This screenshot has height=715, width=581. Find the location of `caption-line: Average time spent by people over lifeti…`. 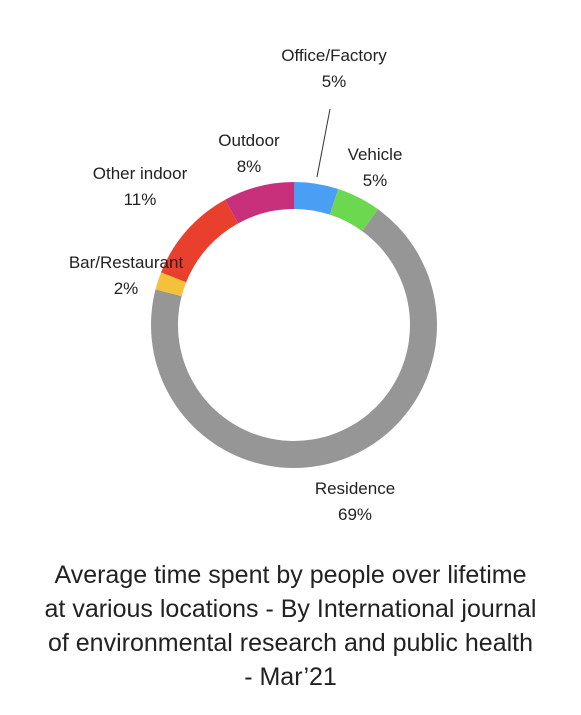

caption-line: Average time spent by people over lifeti… is located at coordinates (290, 575).